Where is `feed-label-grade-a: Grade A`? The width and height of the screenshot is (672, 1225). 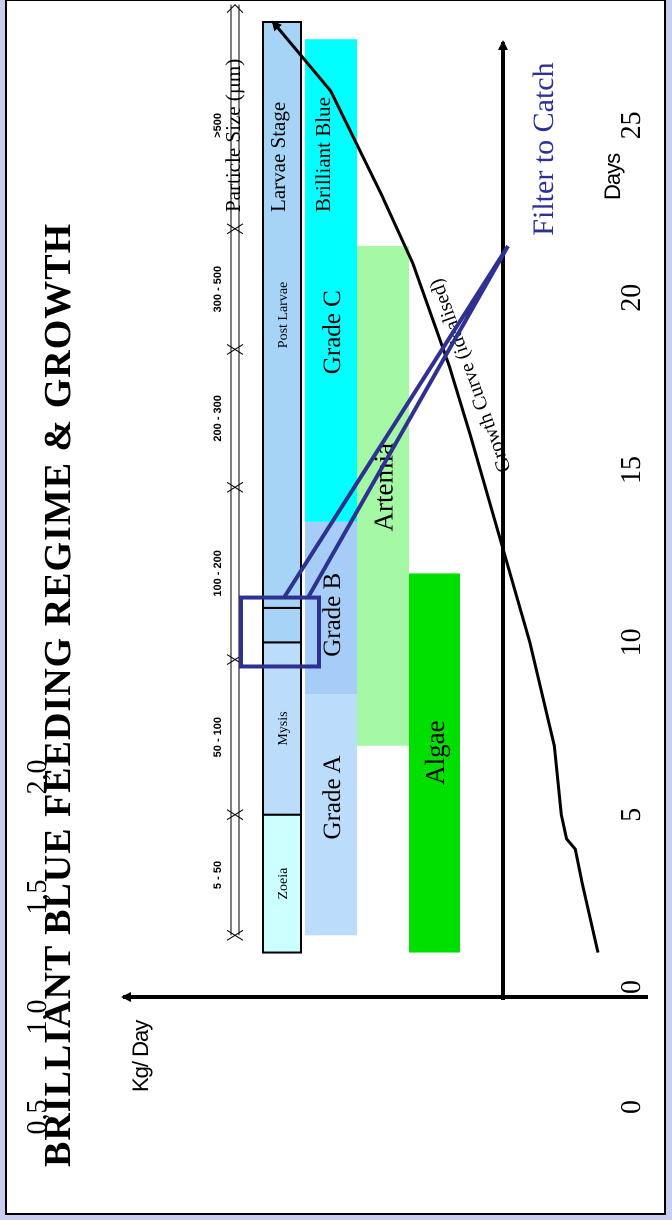
feed-label-grade-a: Grade A is located at coordinates (332, 797).